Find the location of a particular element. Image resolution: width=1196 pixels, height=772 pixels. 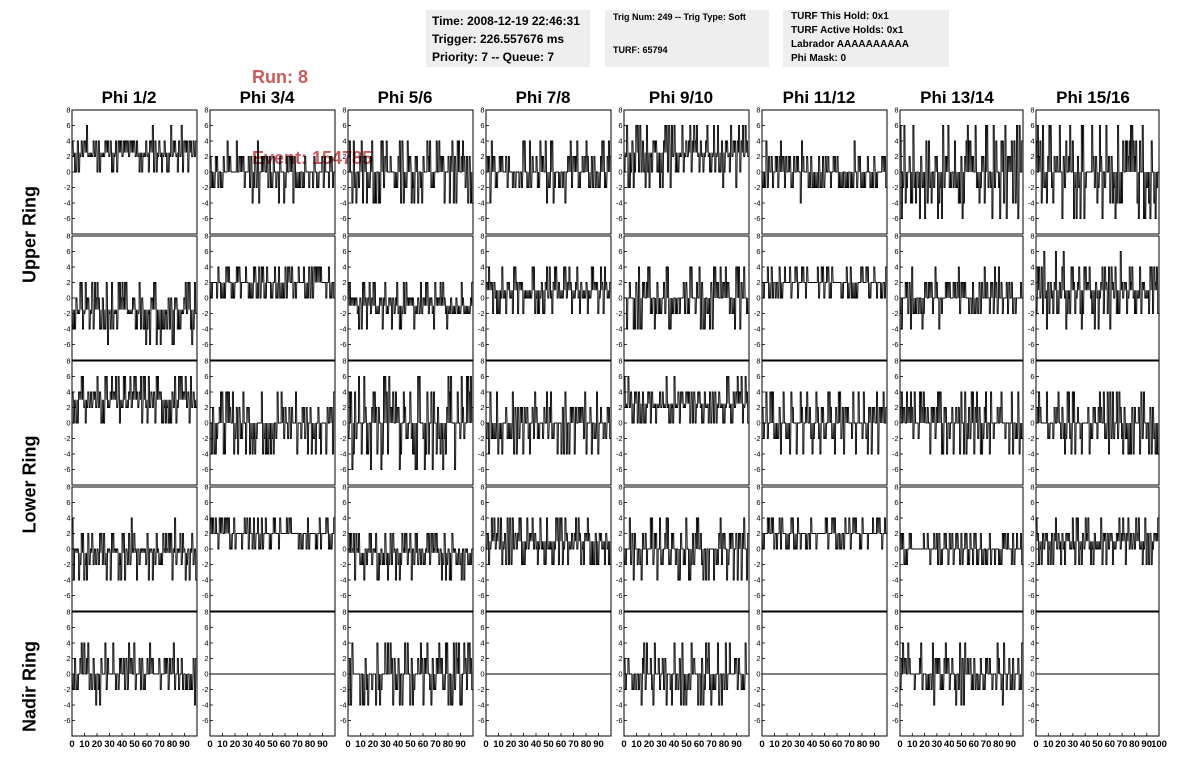

phi-label-3: Phi 5/6 is located at coordinates (405, 97).